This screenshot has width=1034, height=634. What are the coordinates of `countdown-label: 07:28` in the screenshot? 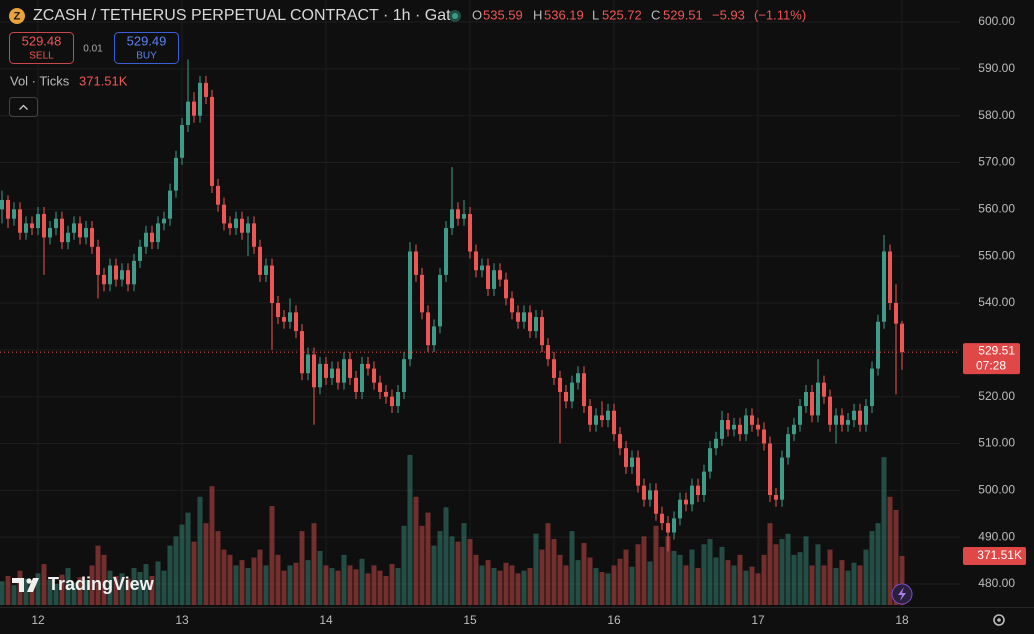 It's located at (991, 365).